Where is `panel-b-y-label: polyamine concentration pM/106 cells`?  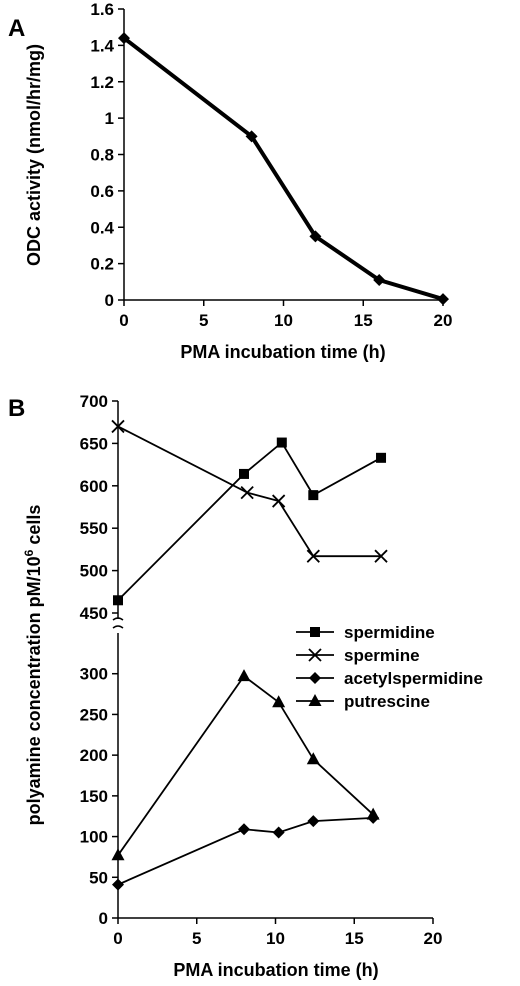
panel-b-y-label: polyamine concentration pM/106 cells is located at coordinates (33, 665).